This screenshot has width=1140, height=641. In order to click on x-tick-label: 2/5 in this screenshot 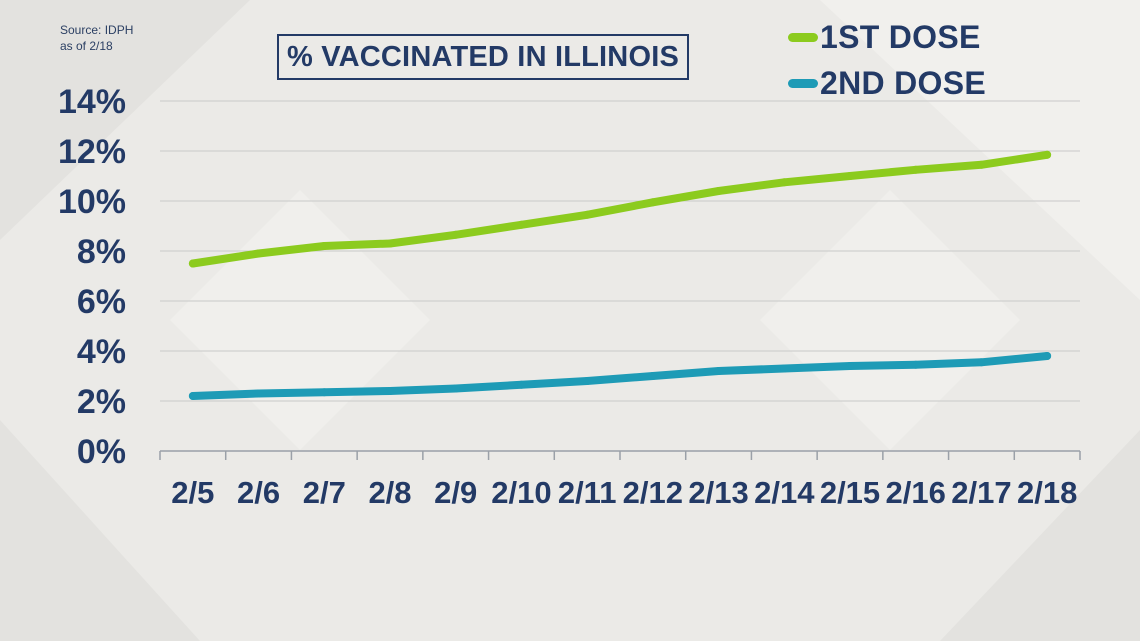, I will do `click(192, 492)`.